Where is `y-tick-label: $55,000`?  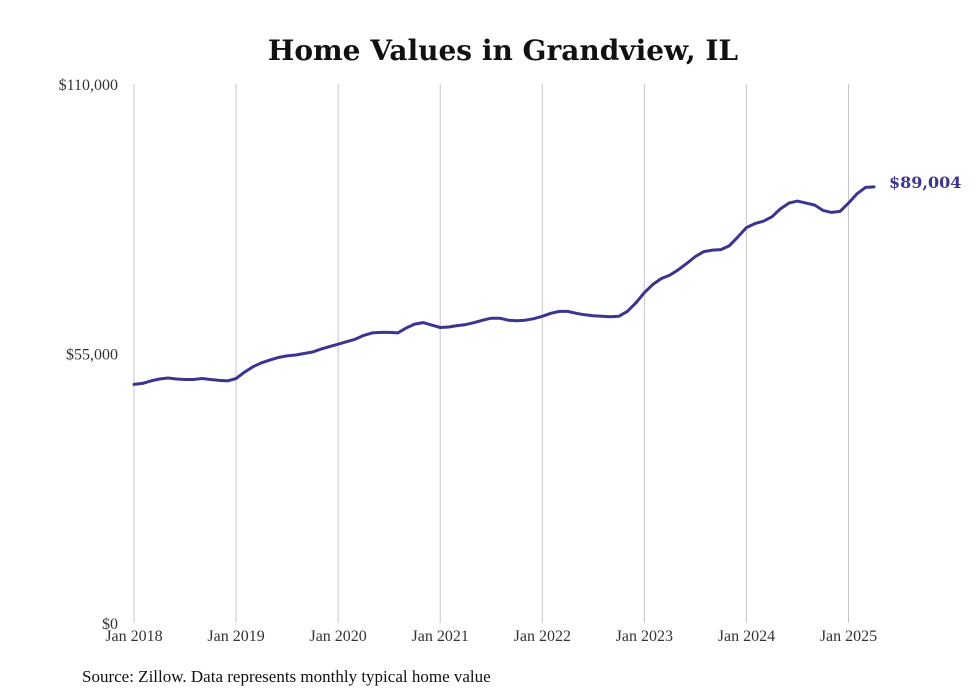
y-tick-label: $55,000 is located at coordinates (92, 355).